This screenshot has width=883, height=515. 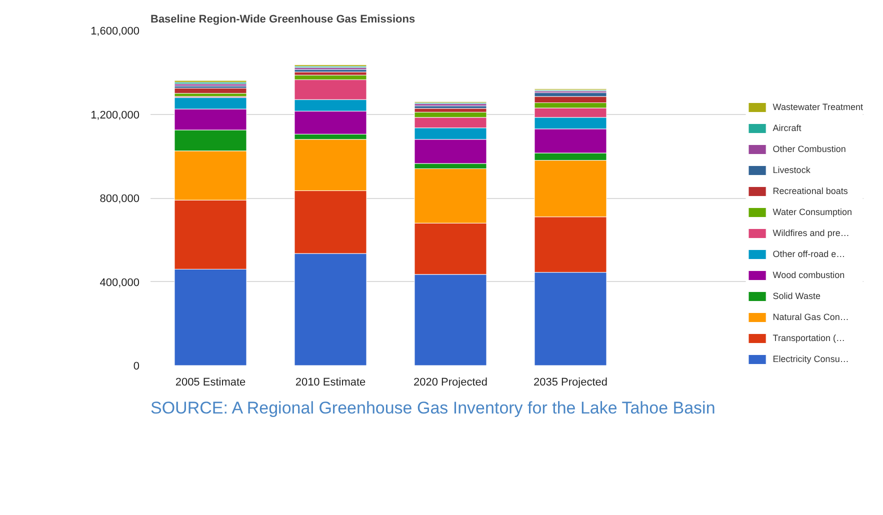 What do you see at coordinates (433, 408) in the screenshot?
I see `source-note: SOURCE: A Regional Greenhouse Gas Inventory for the Lake Tahoe Basin` at bounding box center [433, 408].